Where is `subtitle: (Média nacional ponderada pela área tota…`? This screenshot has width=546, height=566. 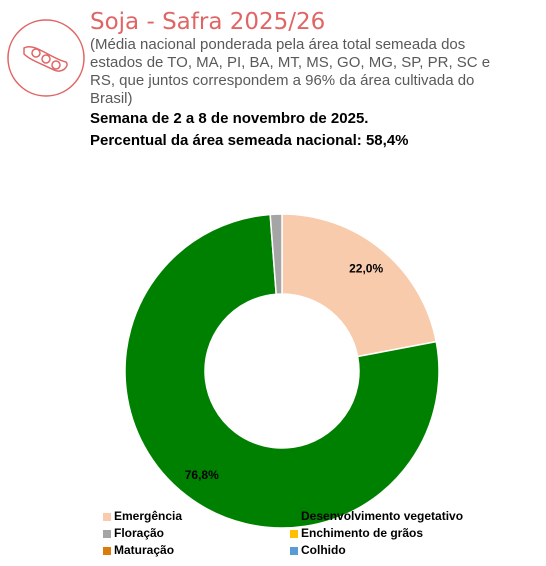
subtitle: (Média nacional ponderada pela área tota… is located at coordinates (290, 71).